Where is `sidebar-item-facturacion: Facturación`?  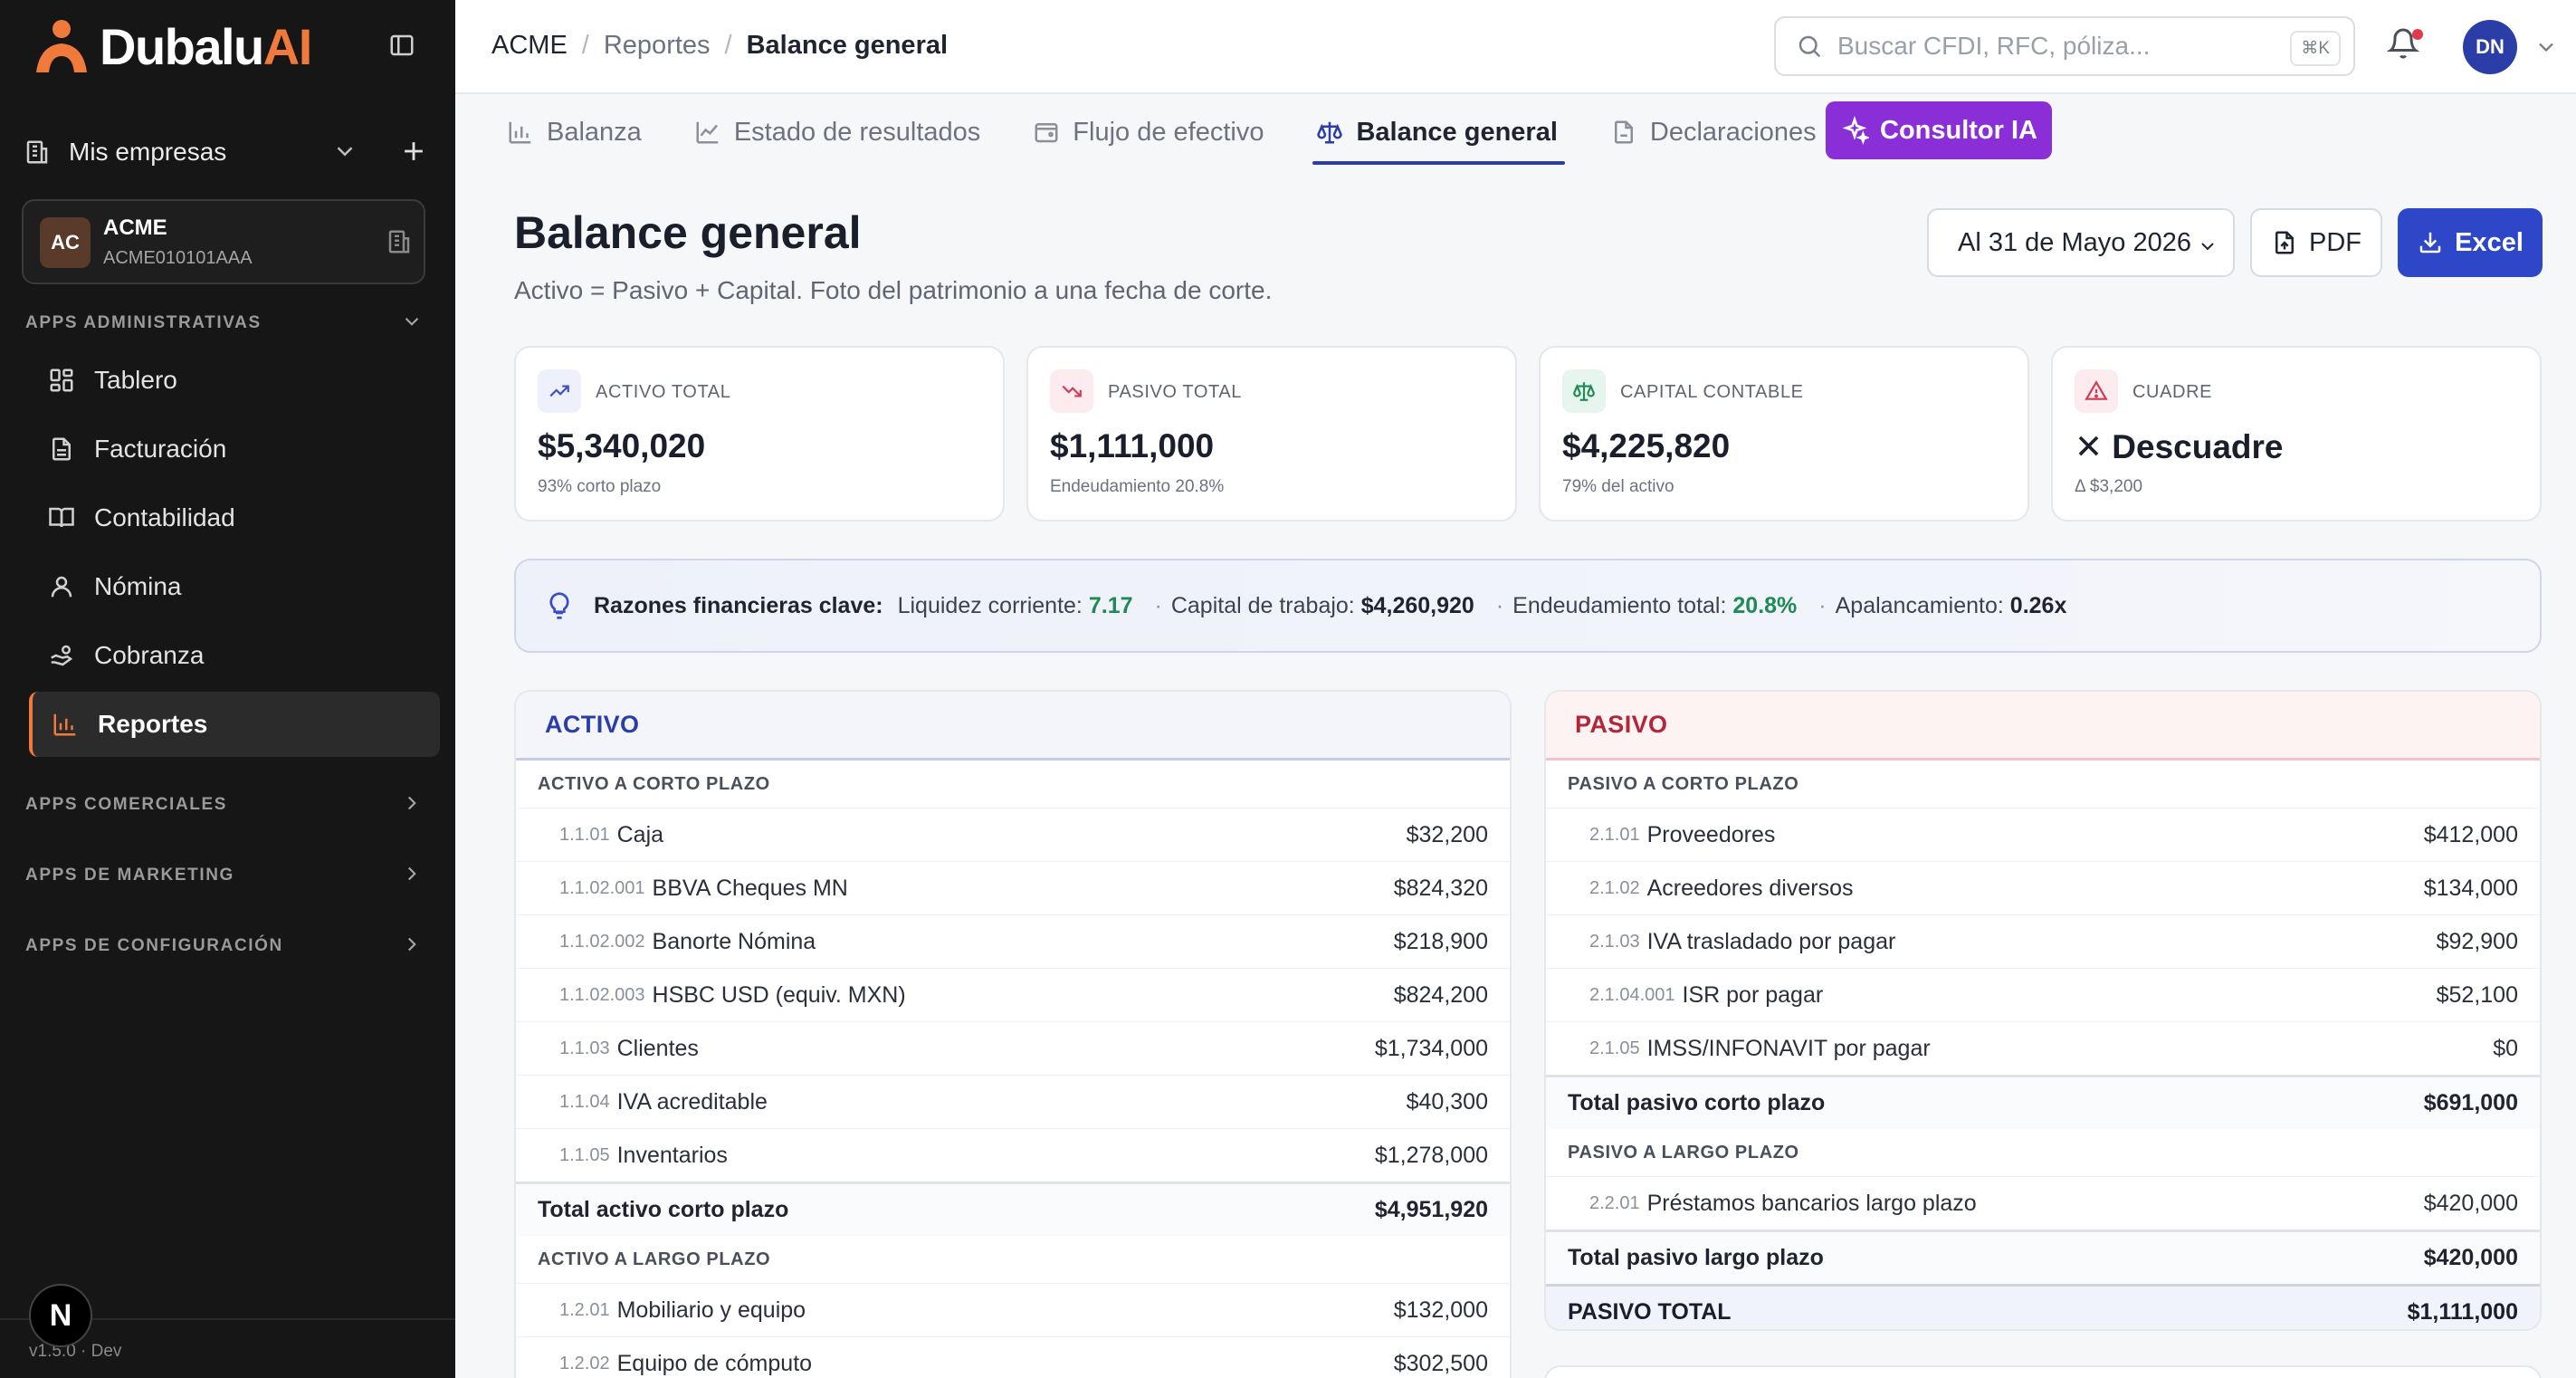
sidebar-item-facturacion: Facturación is located at coordinates (235, 449).